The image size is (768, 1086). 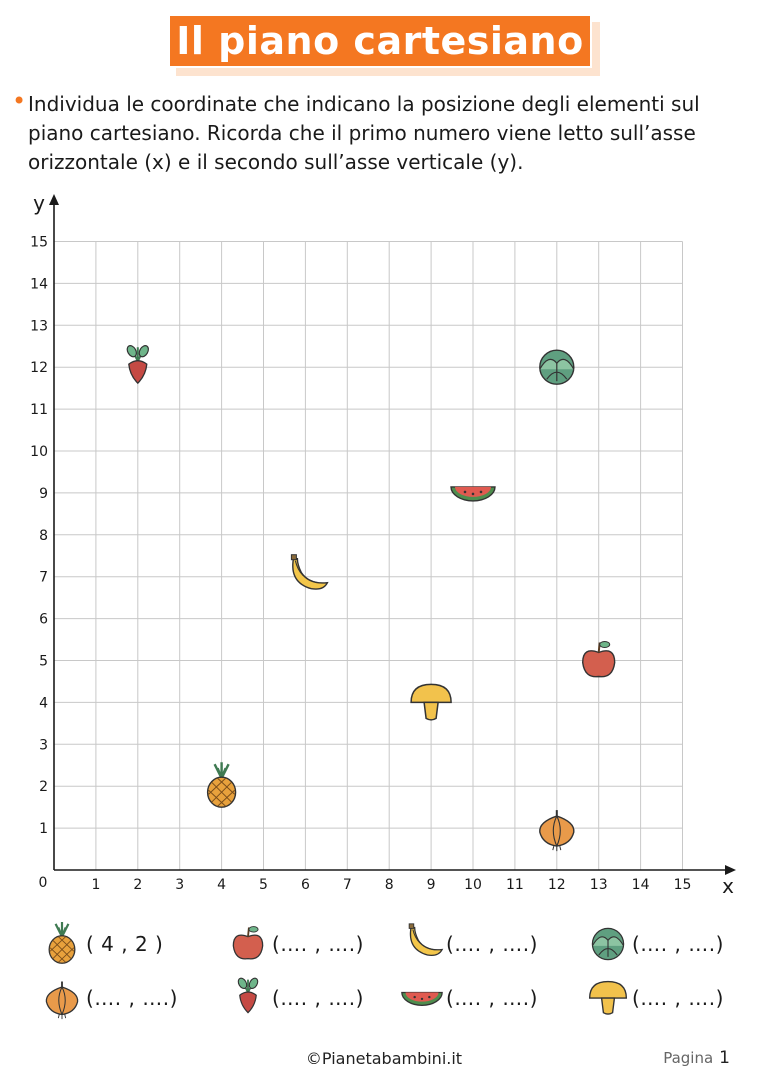 What do you see at coordinates (43, 829) in the screenshot?
I see `y-tick-label: 1` at bounding box center [43, 829].